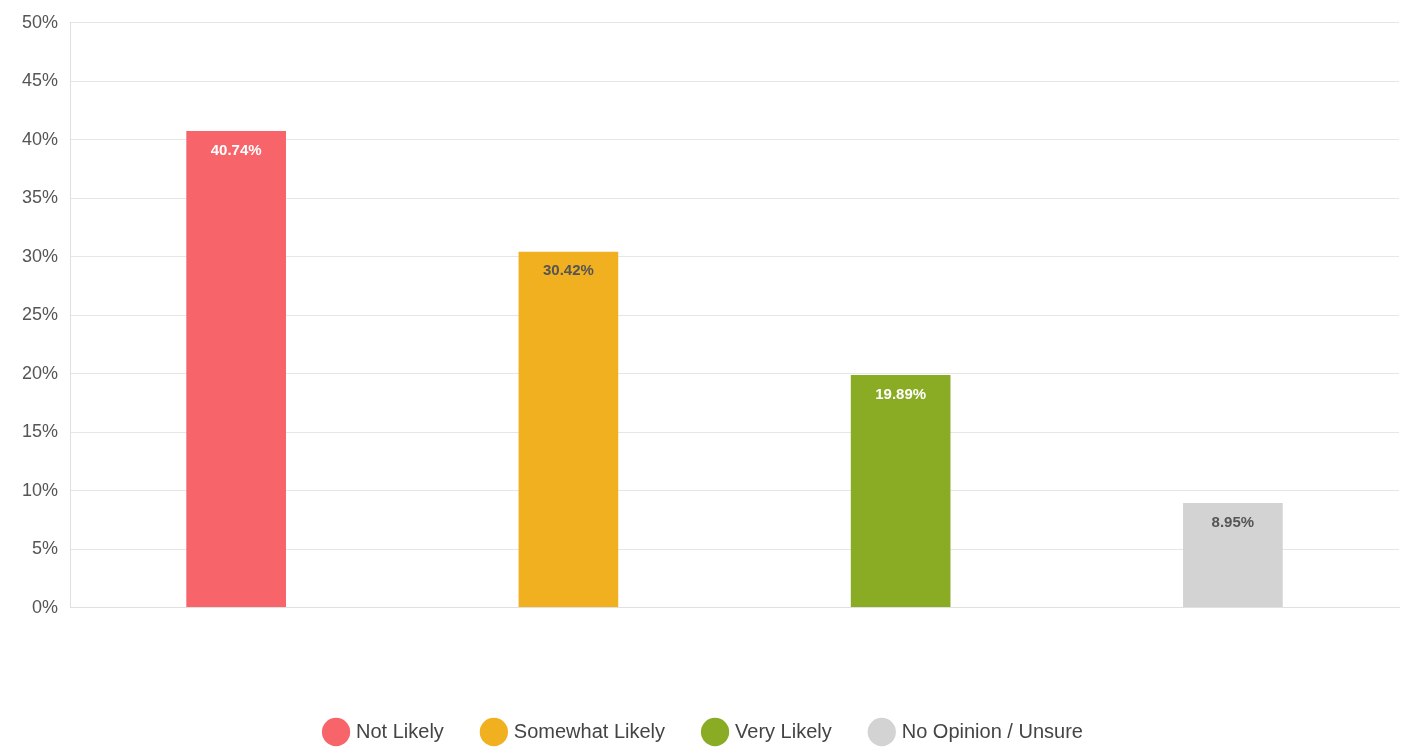 The height and width of the screenshot is (752, 1401). What do you see at coordinates (992, 730) in the screenshot?
I see `legend-label: No Opinion / Unsure` at bounding box center [992, 730].